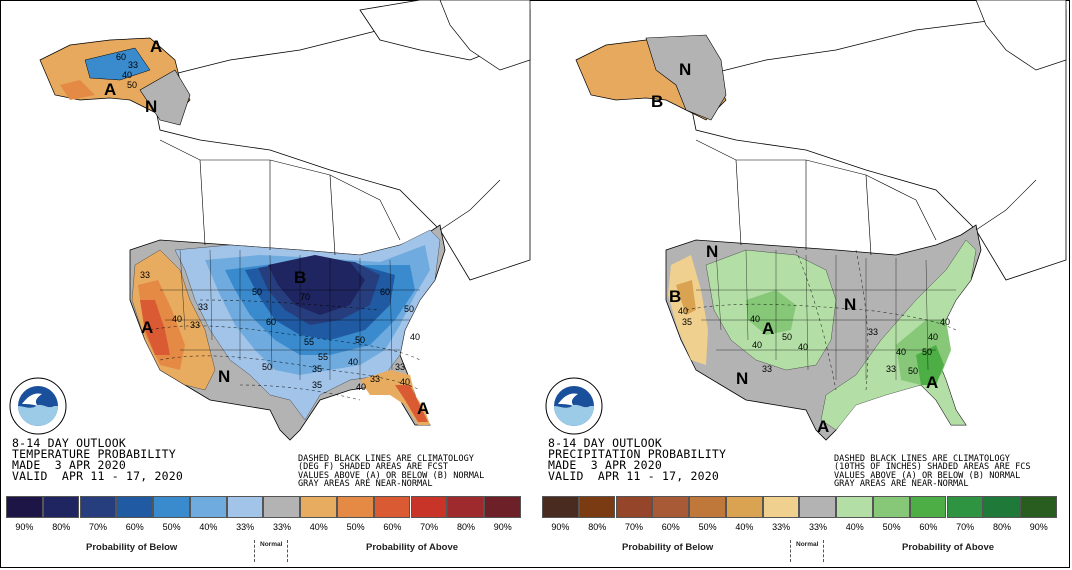 The height and width of the screenshot is (570, 1072). Describe the element at coordinates (742, 378) in the screenshot. I see `map-label-n-southwest: N` at that location.